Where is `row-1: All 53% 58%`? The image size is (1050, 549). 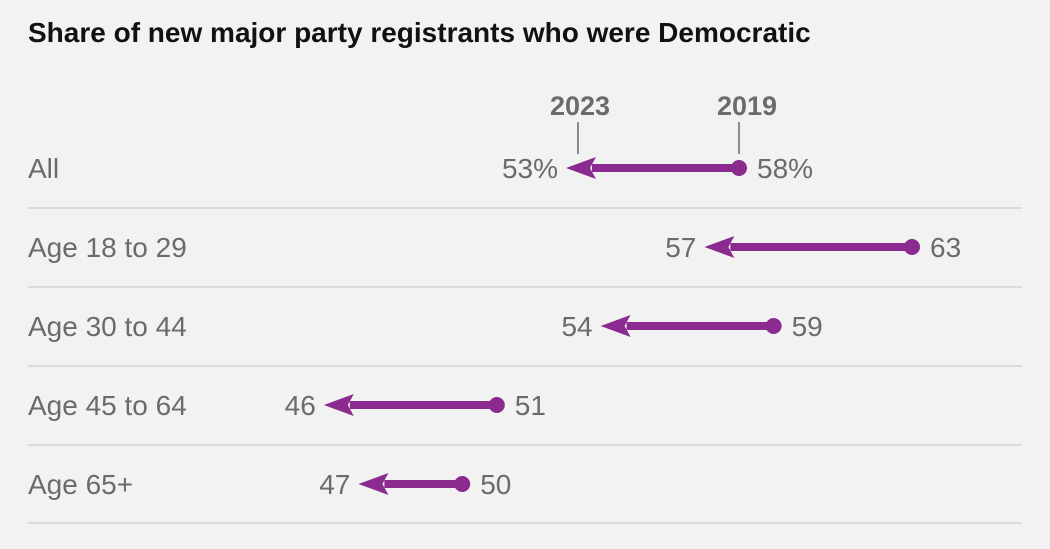 row-1: All 53% 58% is located at coordinates (525, 181).